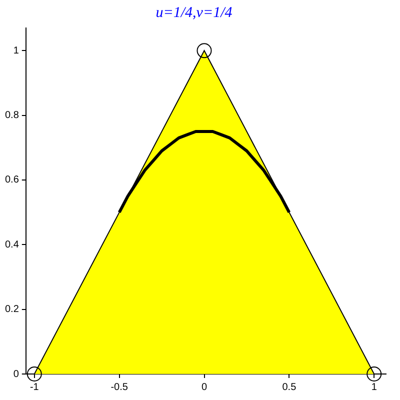 The width and height of the screenshot is (400, 400). I want to click on x-tick-label: 1, so click(374, 387).